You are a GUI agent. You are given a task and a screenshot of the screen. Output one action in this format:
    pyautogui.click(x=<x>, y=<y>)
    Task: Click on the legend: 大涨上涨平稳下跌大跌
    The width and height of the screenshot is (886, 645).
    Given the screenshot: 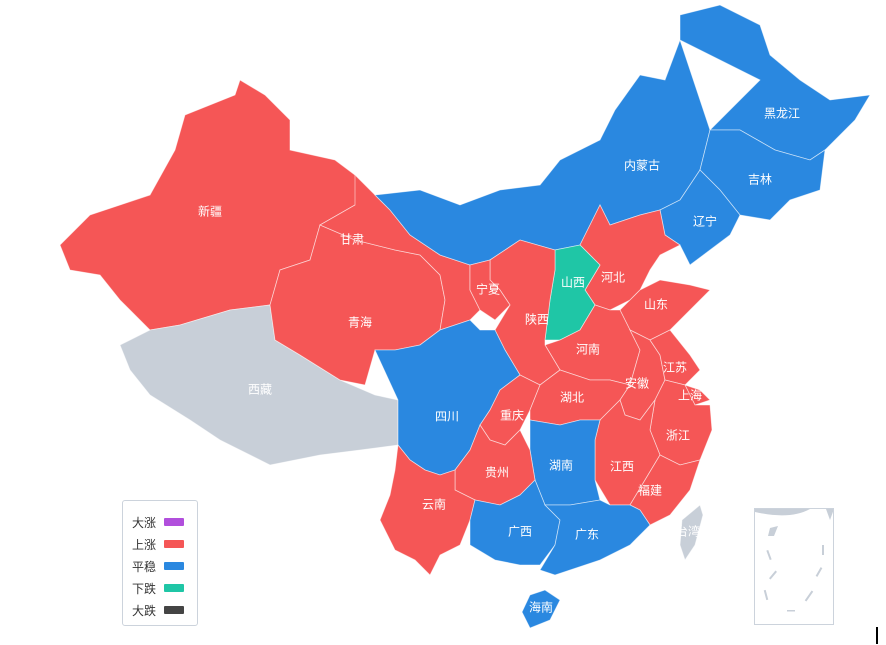 What is the action you would take?
    pyautogui.click(x=160, y=563)
    